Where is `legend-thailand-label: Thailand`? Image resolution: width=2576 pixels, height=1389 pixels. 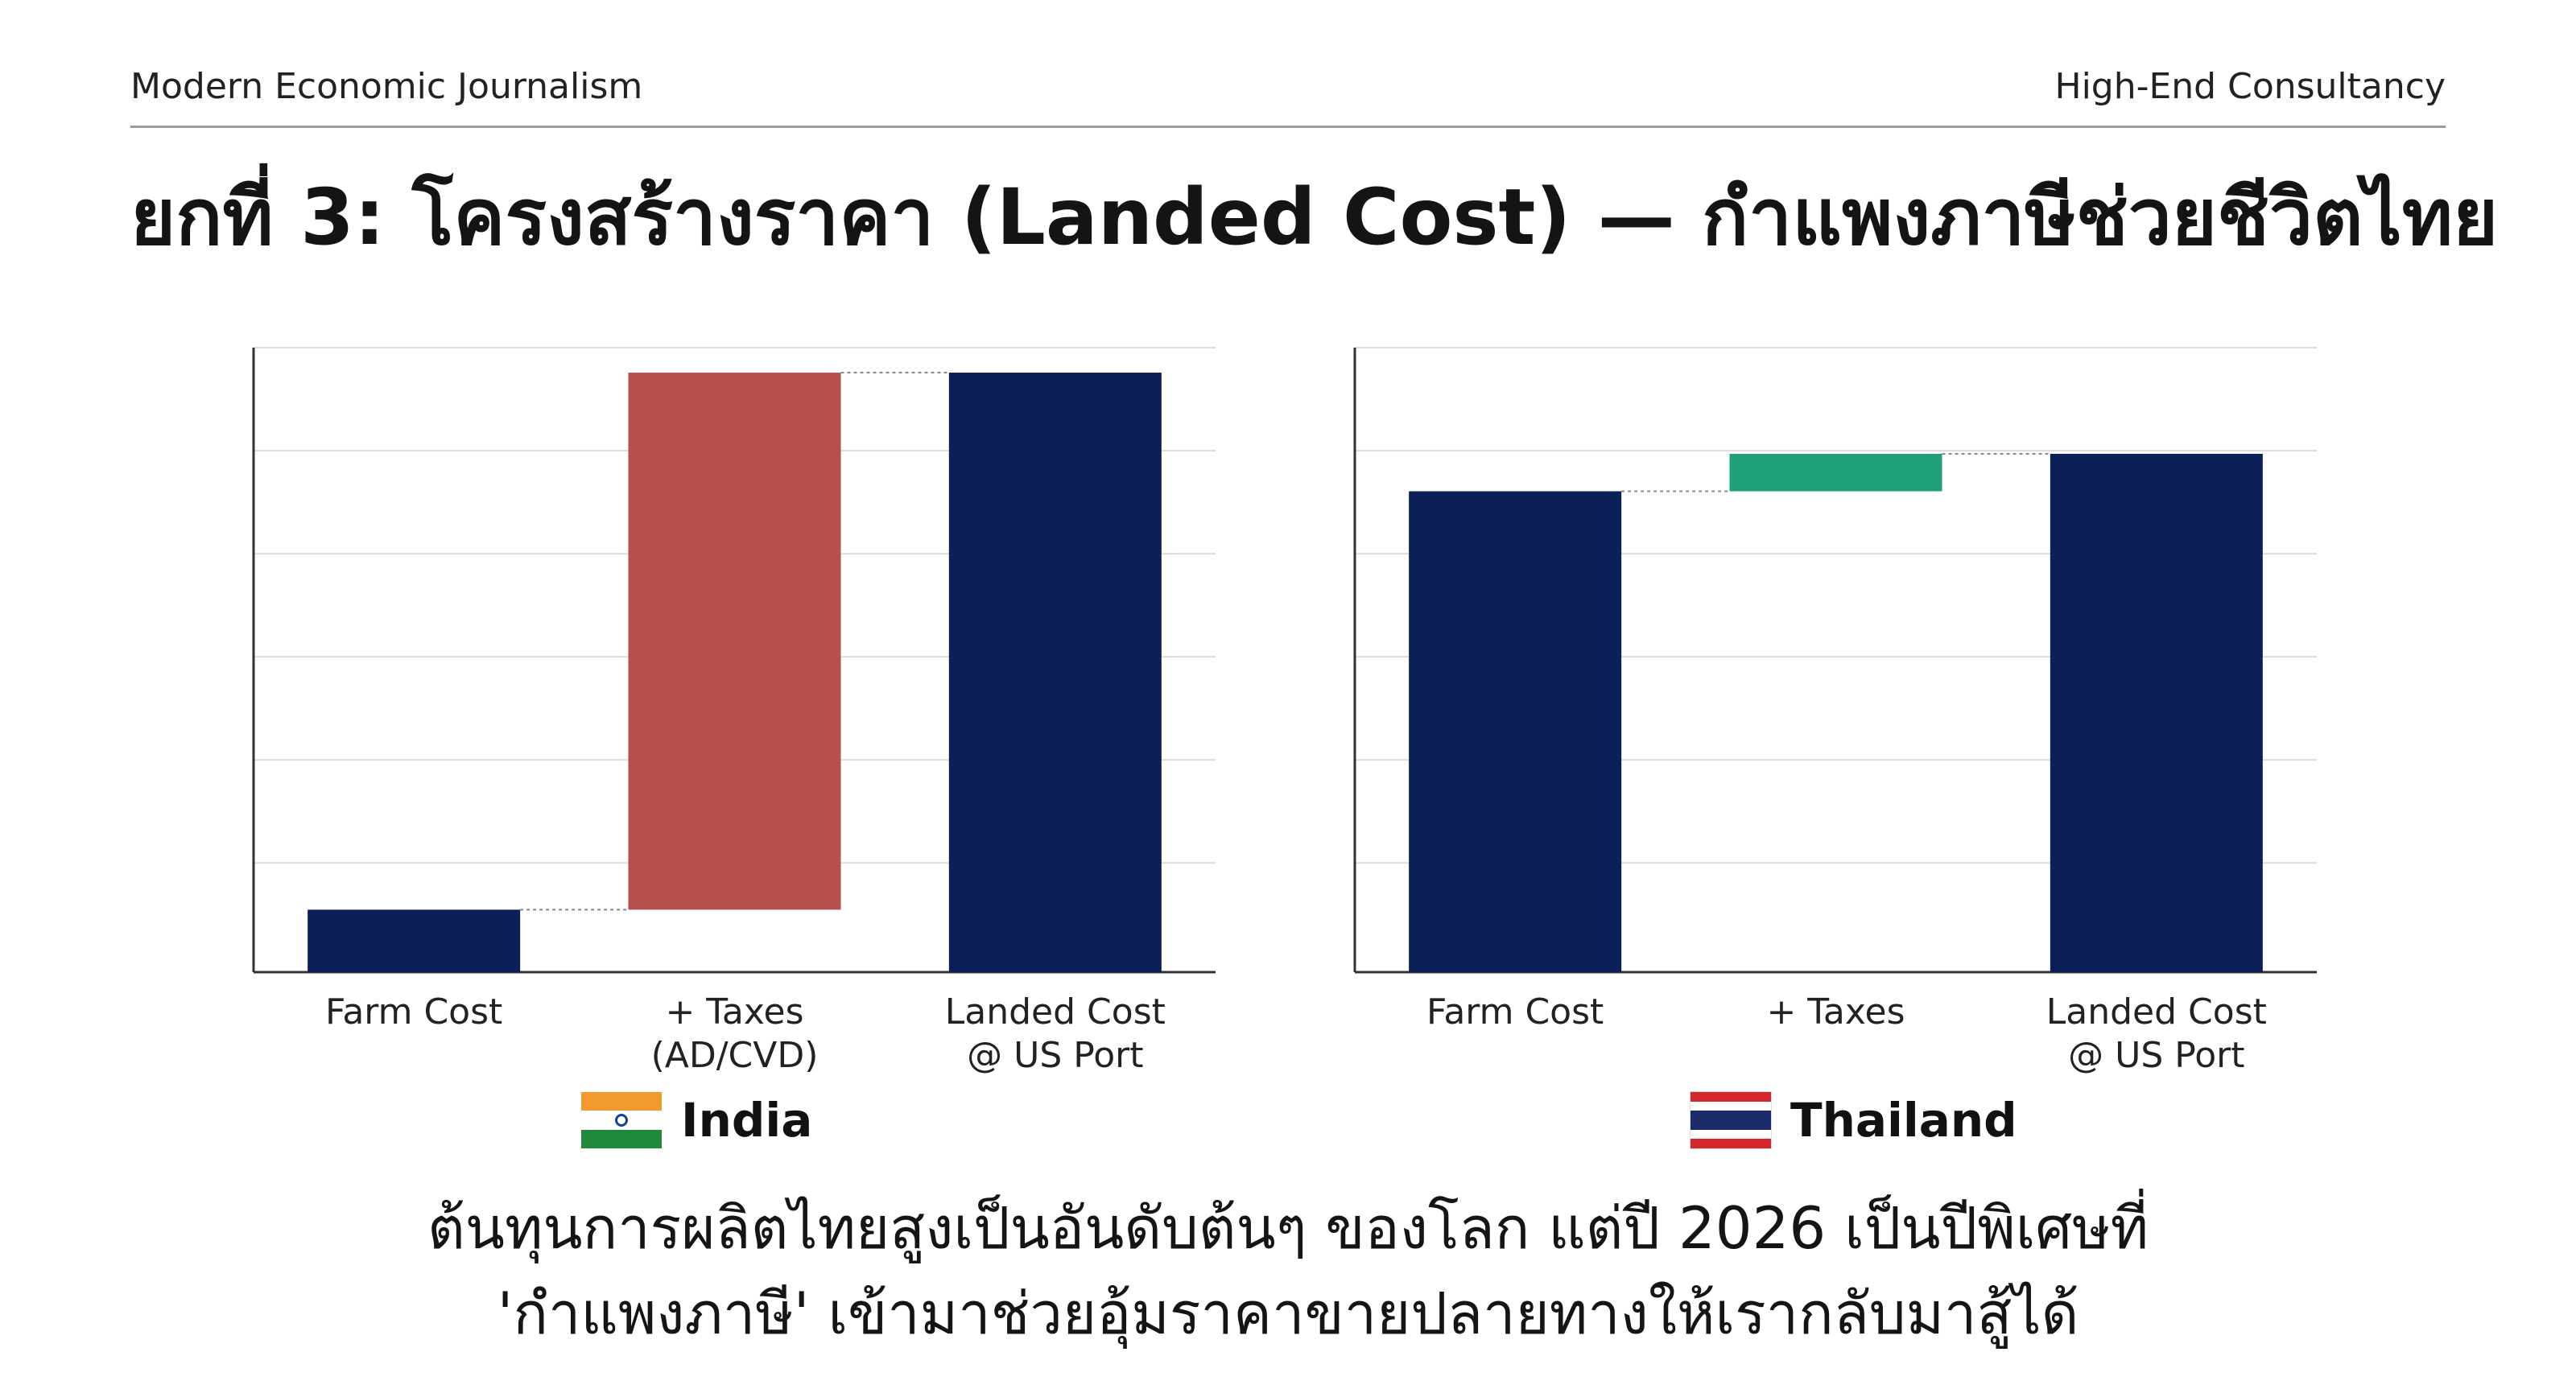
legend-thailand-label: Thailand is located at coordinates (1903, 1121).